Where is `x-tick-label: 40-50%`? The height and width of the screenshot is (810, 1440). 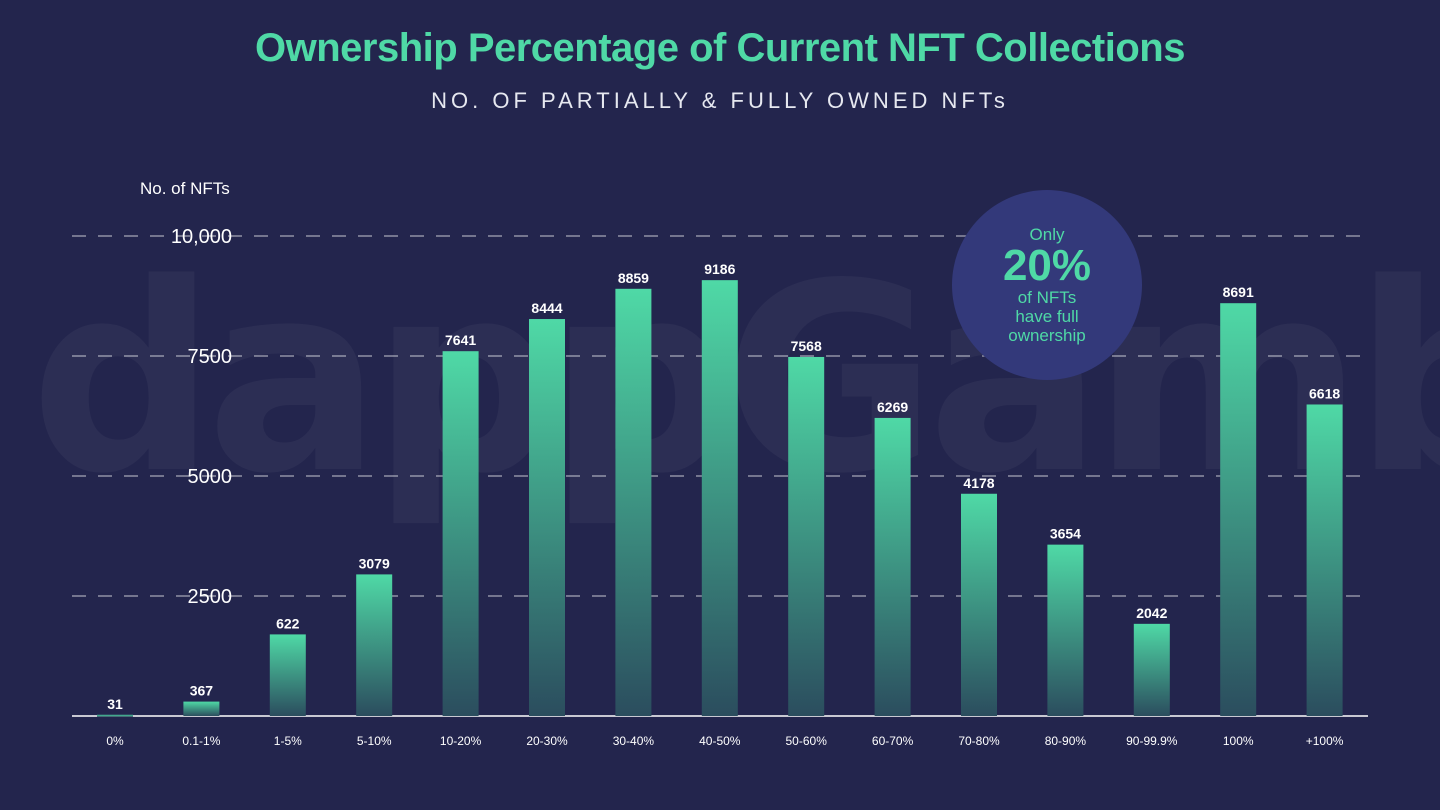 x-tick-label: 40-50% is located at coordinates (720, 741).